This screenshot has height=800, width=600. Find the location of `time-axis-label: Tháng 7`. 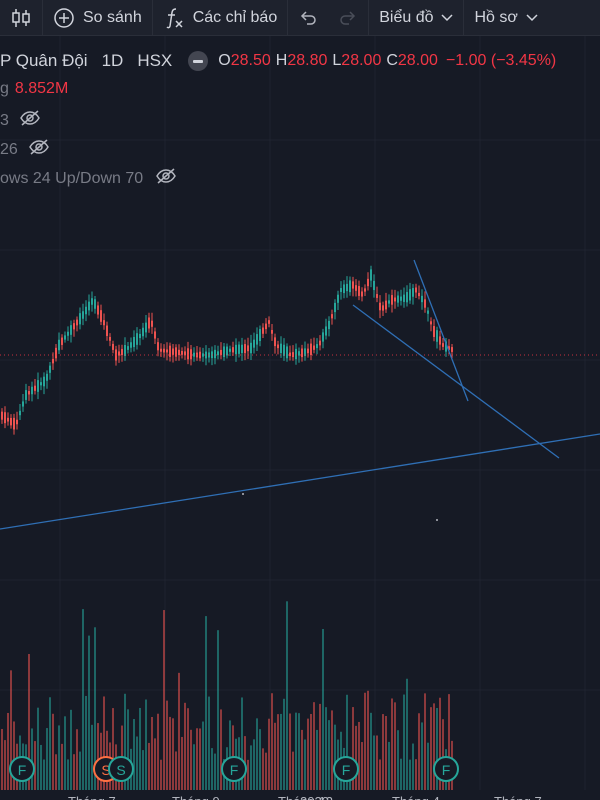

time-axis-label: Tháng 7 is located at coordinates (92, 797).